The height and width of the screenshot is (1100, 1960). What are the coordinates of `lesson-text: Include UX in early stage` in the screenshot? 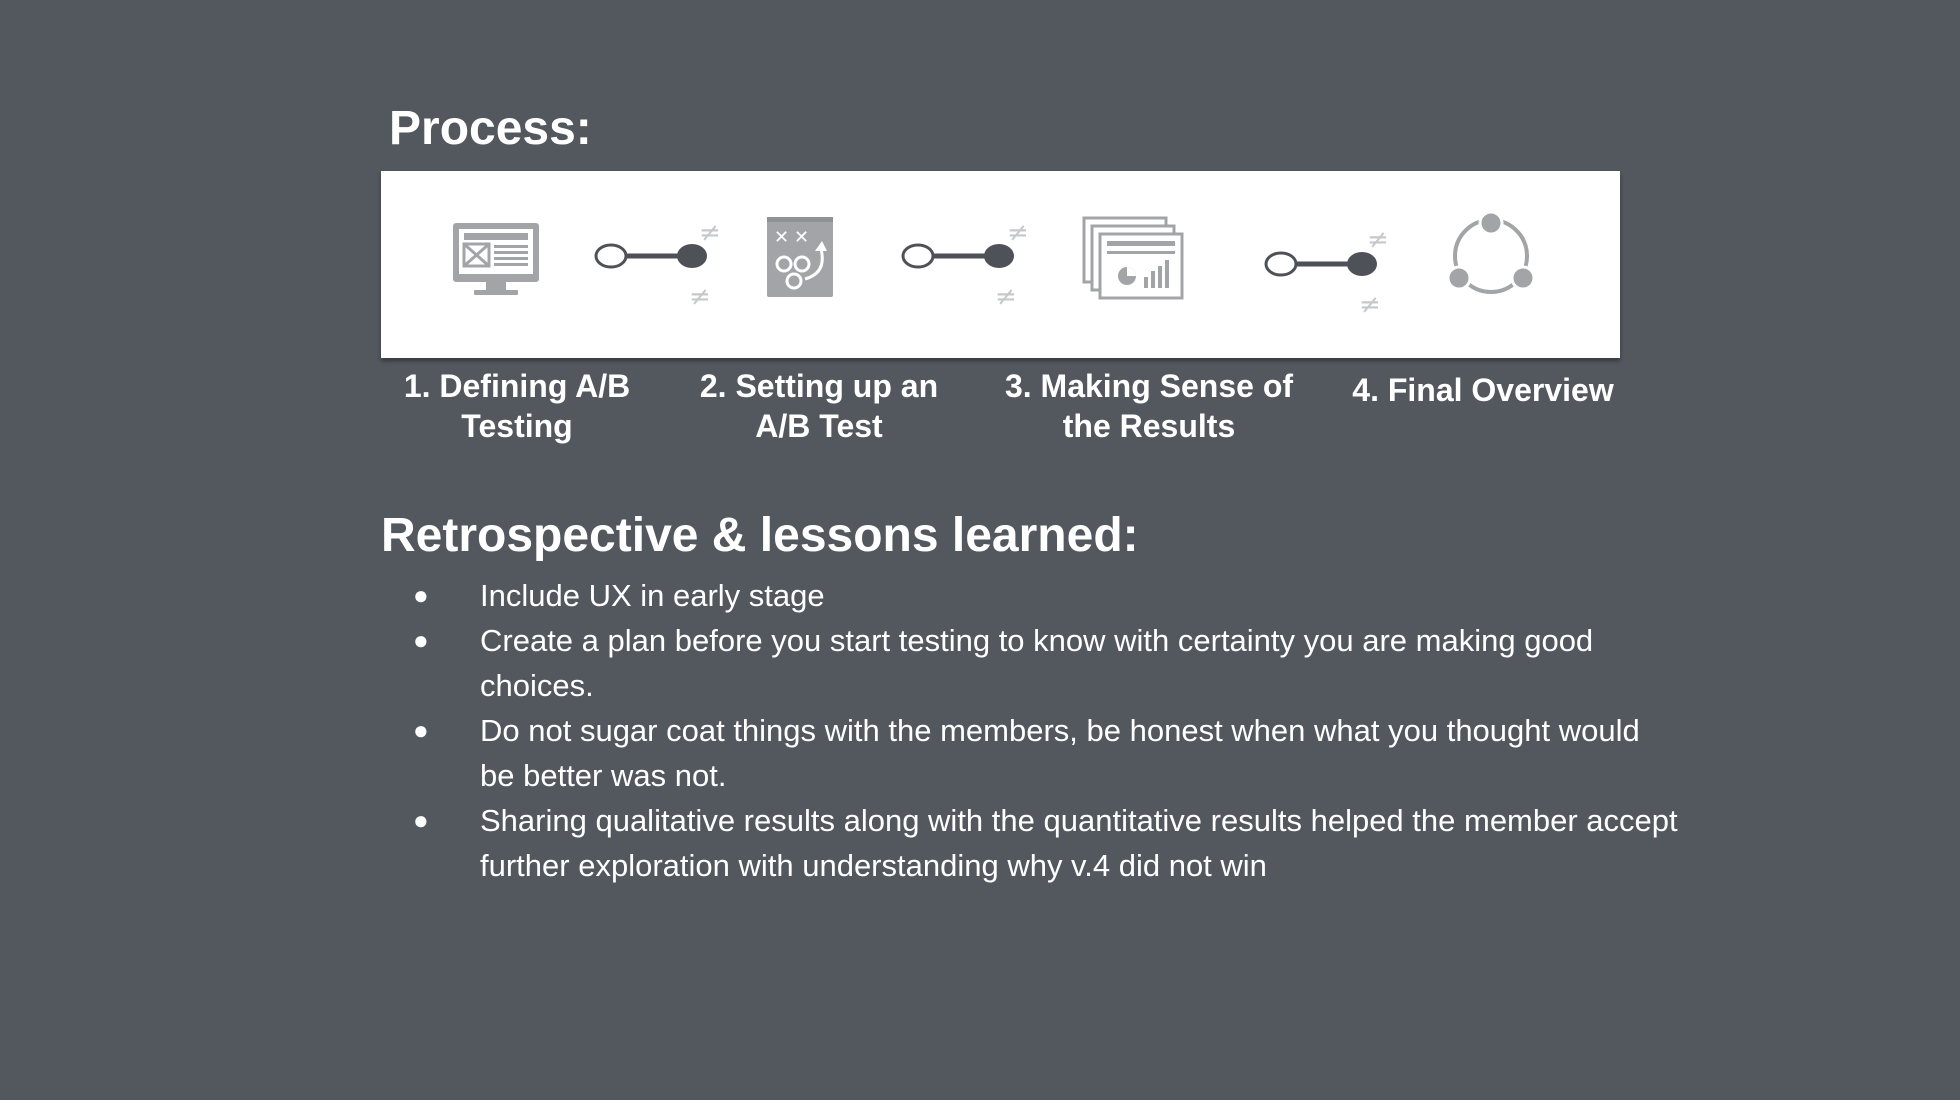 It's located at (652, 595).